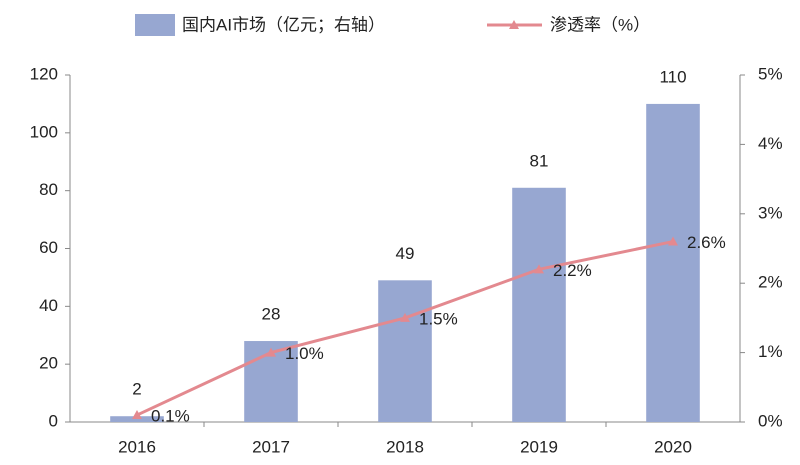  Describe the element at coordinates (770, 212) in the screenshot. I see `y2-tick-label: 3%` at that location.